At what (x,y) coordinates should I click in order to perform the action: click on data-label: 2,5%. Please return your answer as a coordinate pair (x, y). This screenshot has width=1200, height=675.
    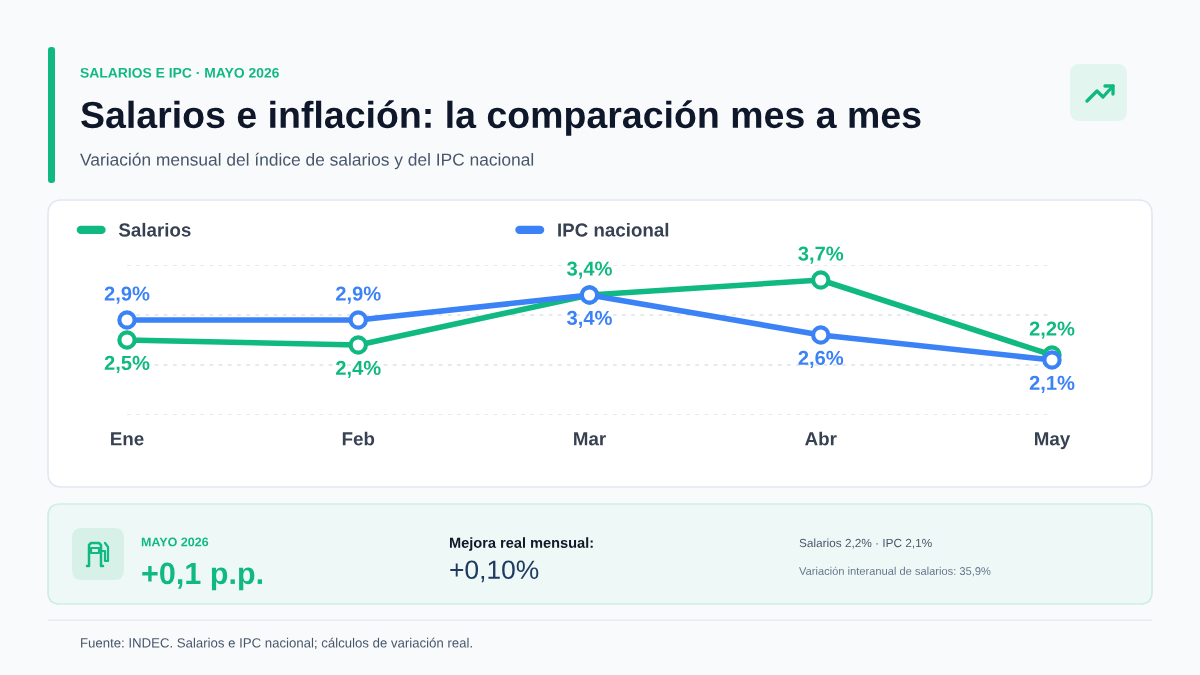
    Looking at the image, I should click on (127, 364).